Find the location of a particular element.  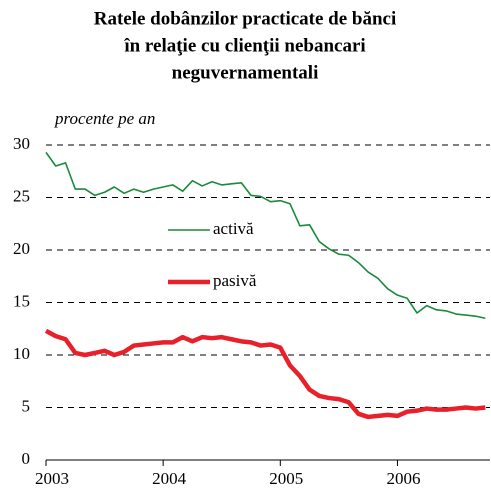

y-tick-label: 30 is located at coordinates (21, 143).